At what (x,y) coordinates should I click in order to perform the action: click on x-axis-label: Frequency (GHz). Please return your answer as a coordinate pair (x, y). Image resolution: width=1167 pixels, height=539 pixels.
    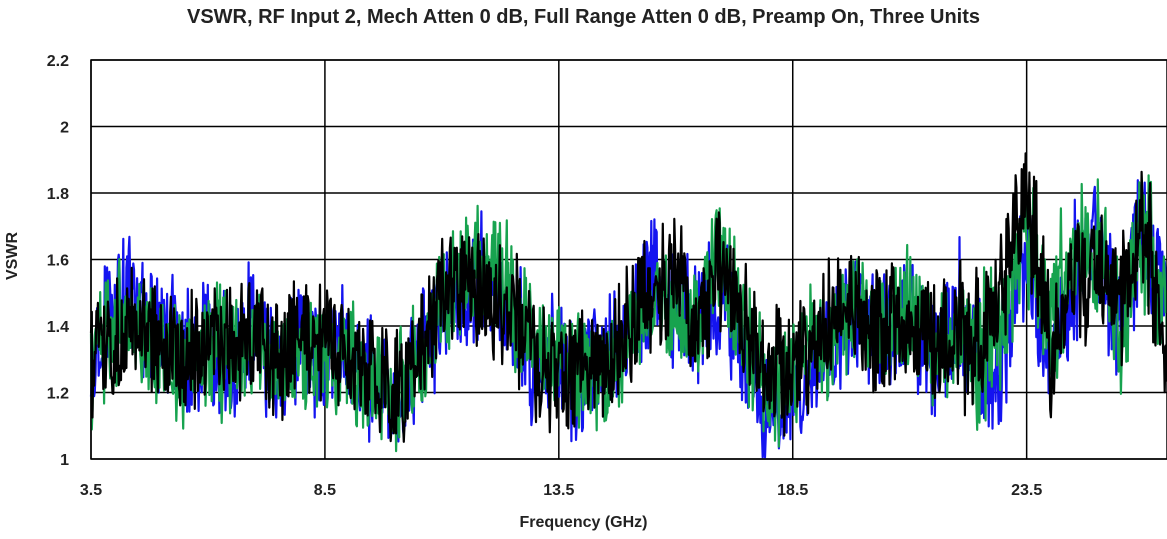
    Looking at the image, I should click on (583, 522).